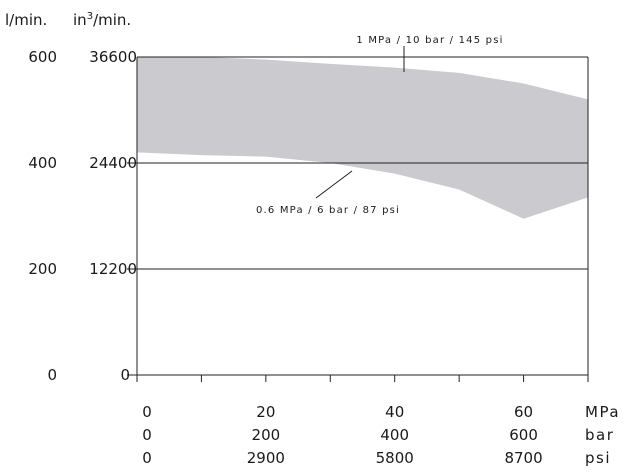 The image size is (630, 473). I want to click on y-tick-label-primary: 0, so click(52, 375).